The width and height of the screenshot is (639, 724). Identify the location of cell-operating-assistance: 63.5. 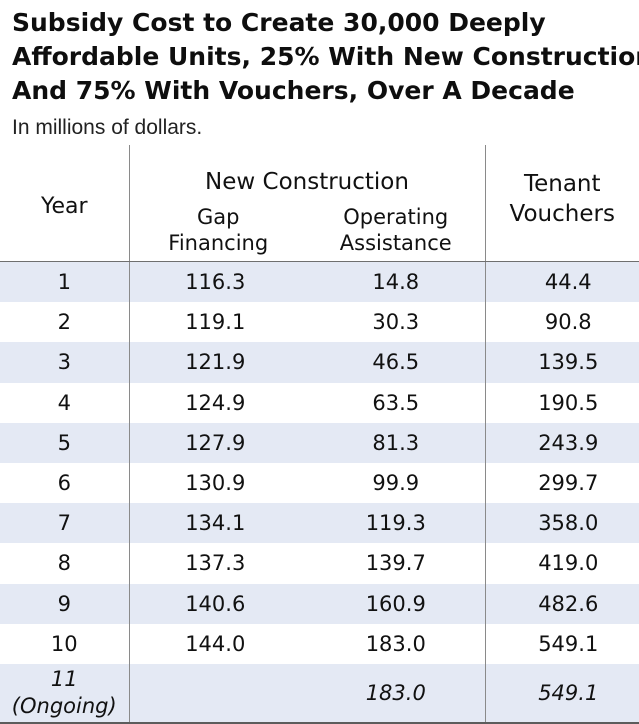
(396, 403).